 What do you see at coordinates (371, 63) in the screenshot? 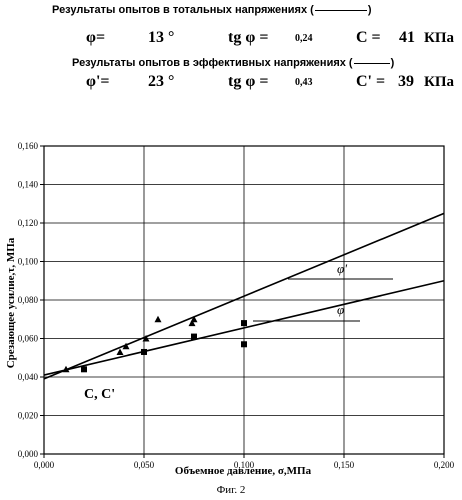
I see `effective-legend-line` at bounding box center [371, 63].